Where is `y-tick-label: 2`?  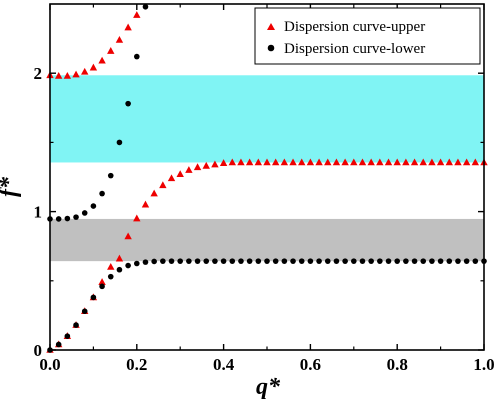
y-tick-label: 2 is located at coordinates (38, 73).